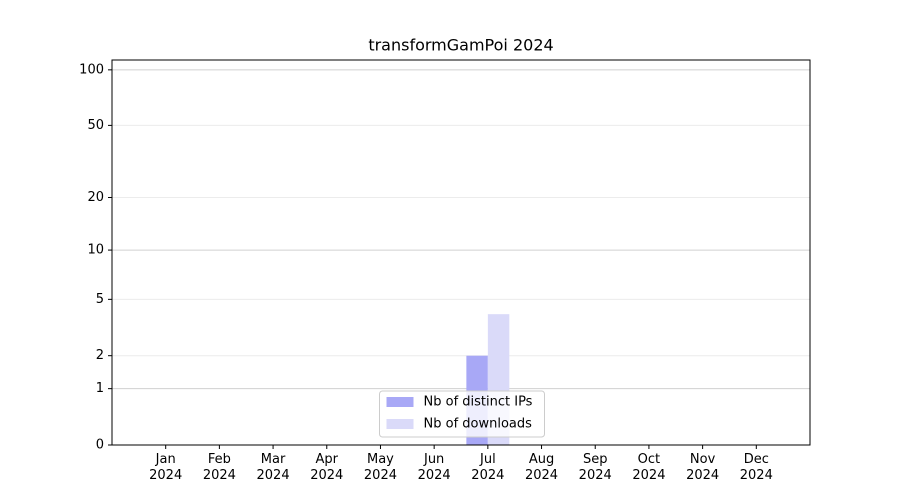 The width and height of the screenshot is (900, 500). What do you see at coordinates (595, 467) in the screenshot?
I see `x-tick-label: Sep 2024` at bounding box center [595, 467].